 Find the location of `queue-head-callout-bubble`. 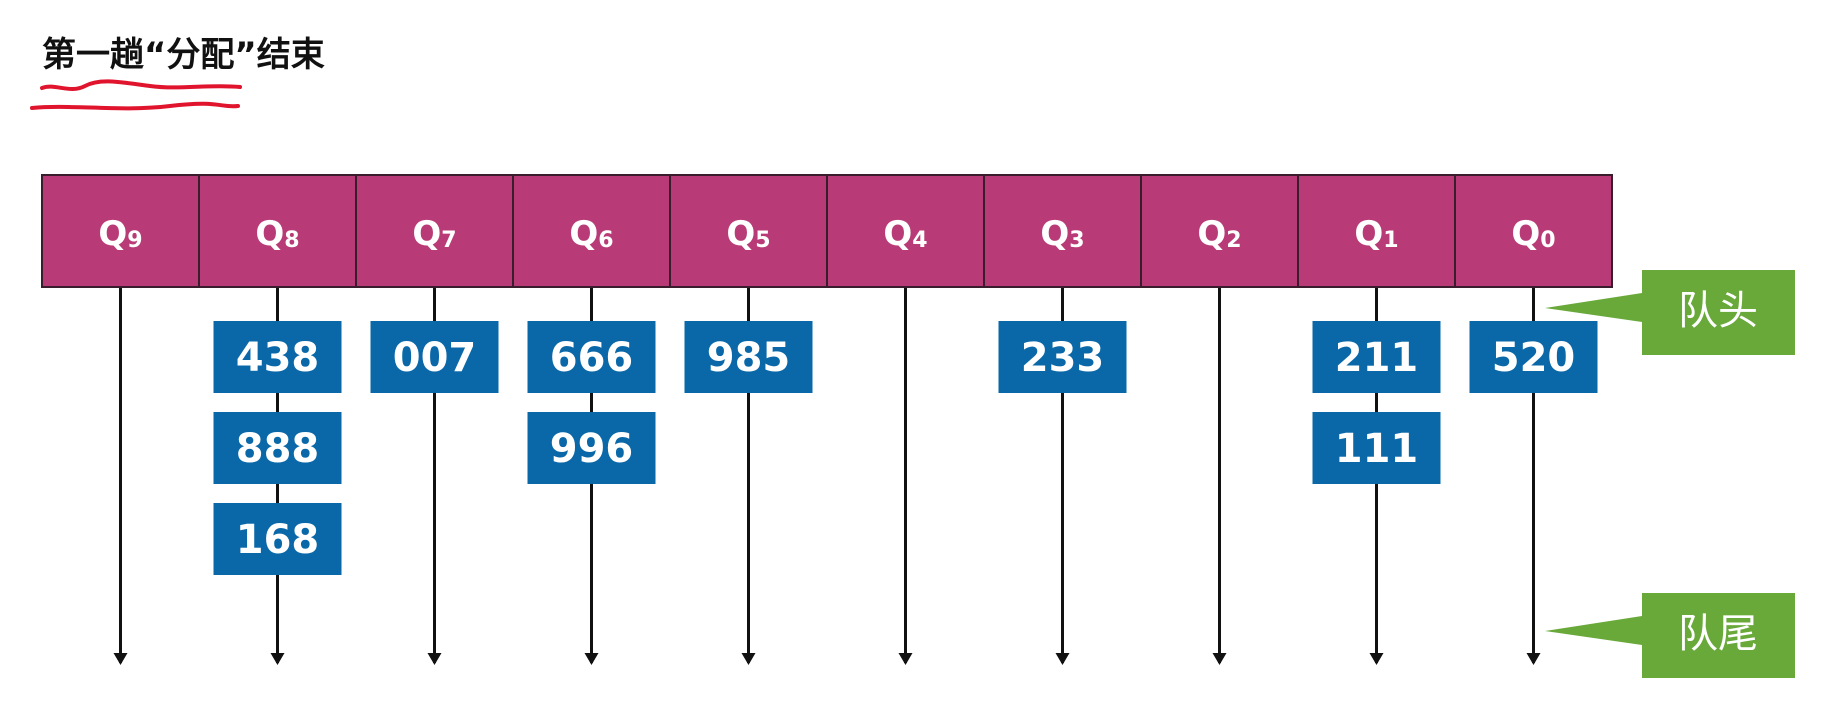

queue-head-callout-bubble is located at coordinates (1670, 312).